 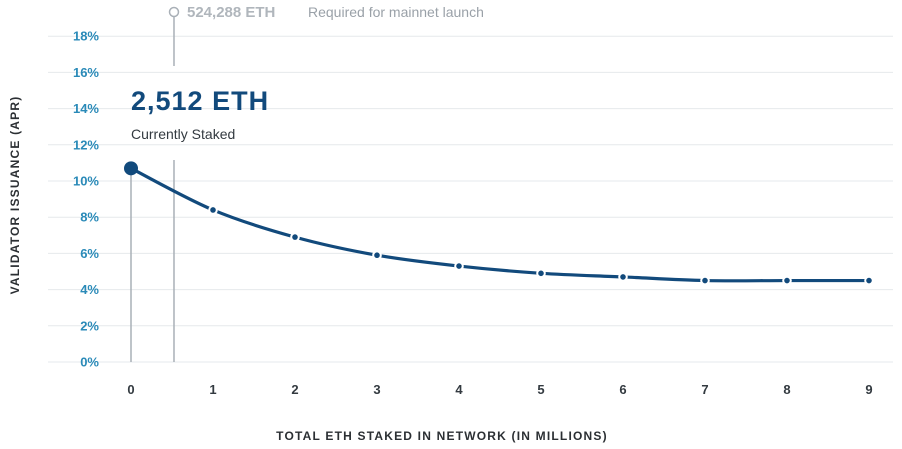 What do you see at coordinates (130, 389) in the screenshot?
I see `x-tick-label: 0` at bounding box center [130, 389].